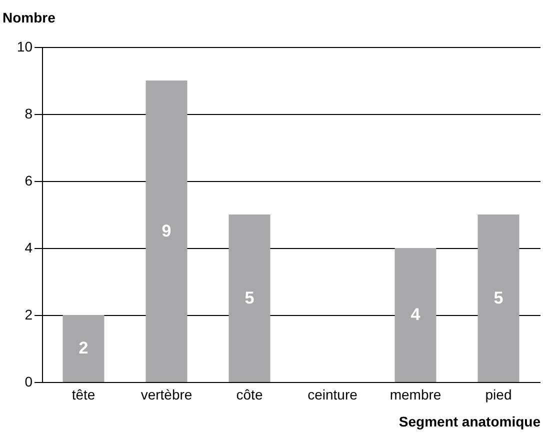 The height and width of the screenshot is (439, 543). Describe the element at coordinates (166, 394) in the screenshot. I see `x-tick-label: vertèbre` at that location.